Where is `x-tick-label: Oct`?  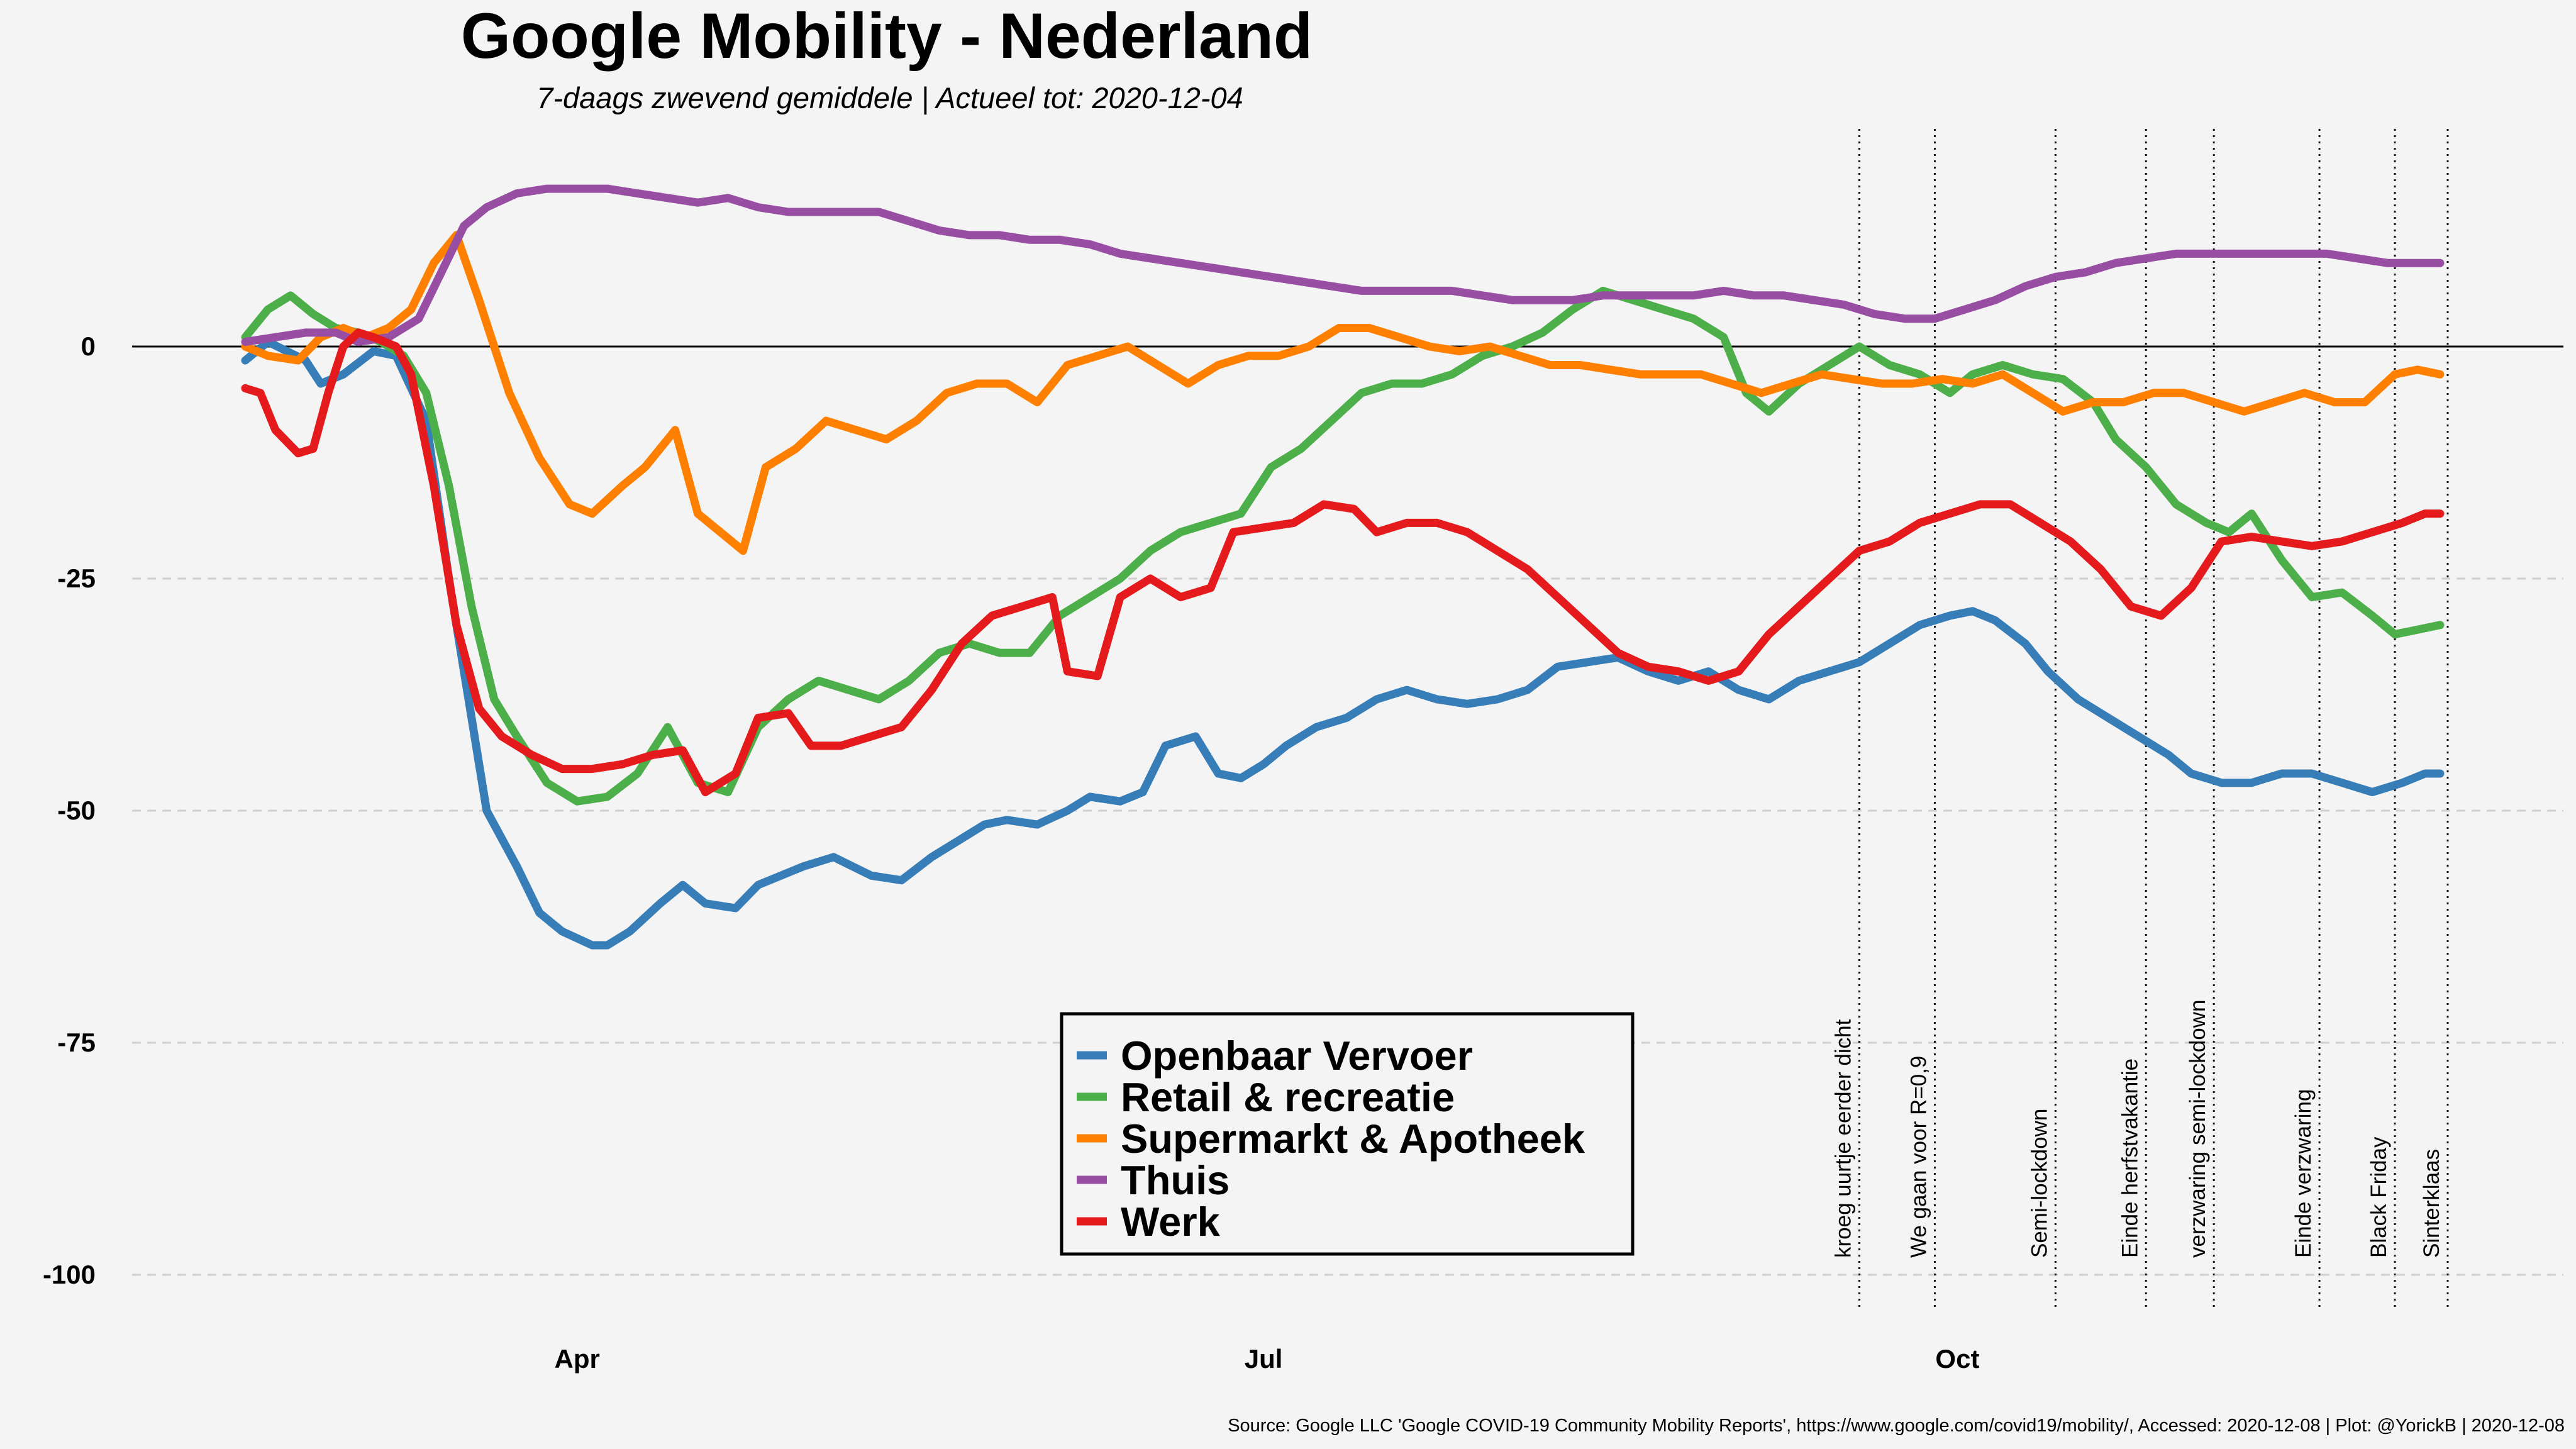 x-tick-label: Oct is located at coordinates (1957, 1359).